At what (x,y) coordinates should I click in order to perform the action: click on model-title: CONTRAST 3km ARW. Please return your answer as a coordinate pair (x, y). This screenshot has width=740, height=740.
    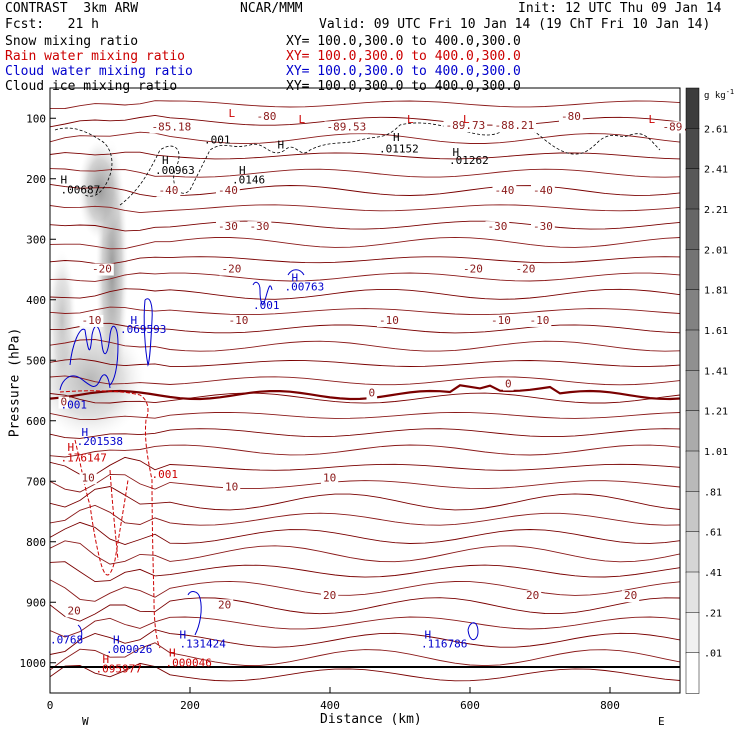
    Looking at the image, I should click on (72, 8).